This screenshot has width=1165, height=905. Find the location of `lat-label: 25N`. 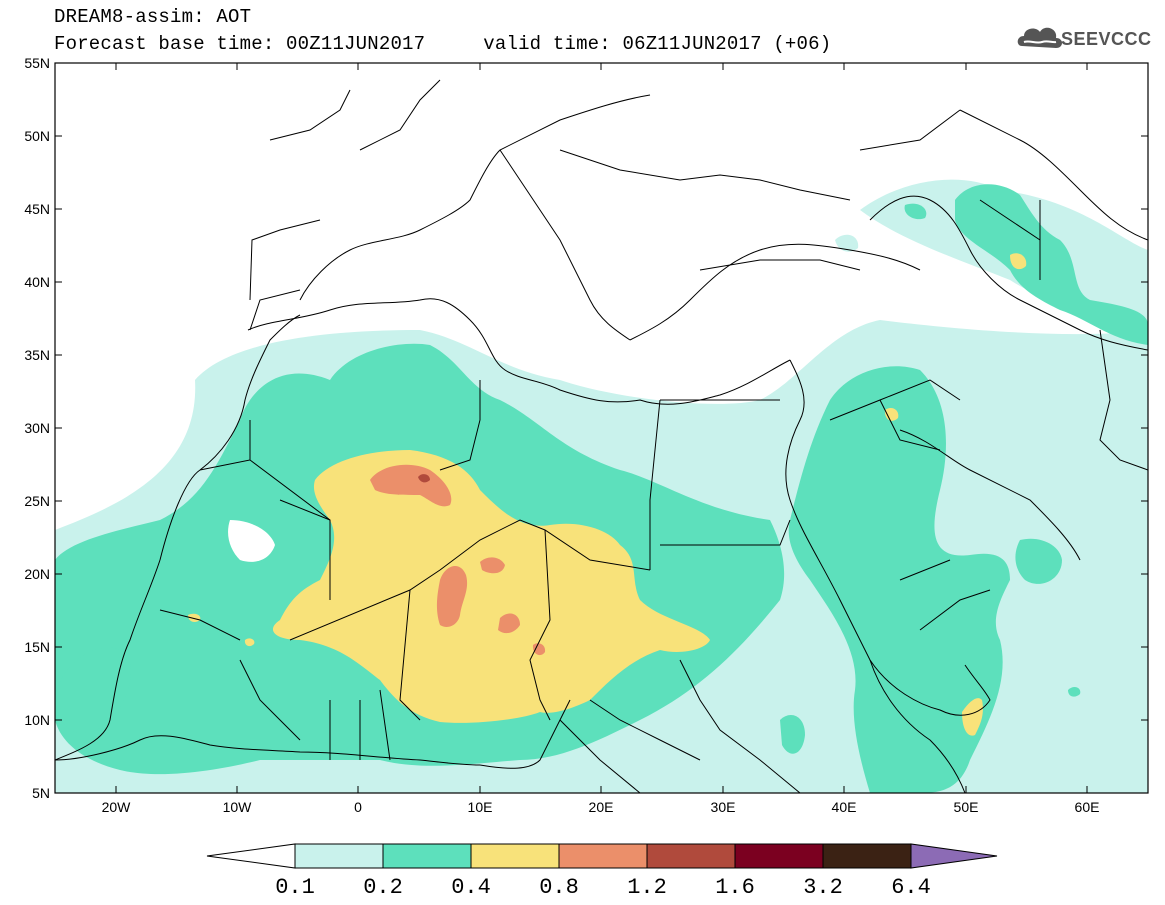

lat-label: 25N is located at coordinates (37, 501).